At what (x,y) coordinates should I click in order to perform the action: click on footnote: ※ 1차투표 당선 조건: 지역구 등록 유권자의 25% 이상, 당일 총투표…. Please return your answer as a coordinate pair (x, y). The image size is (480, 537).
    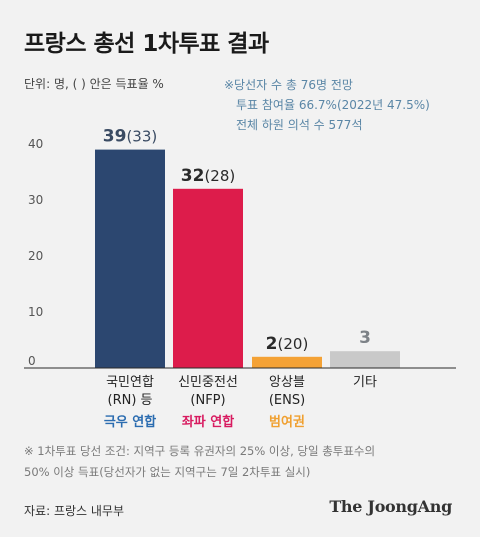
    Looking at the image, I should click on (199, 462).